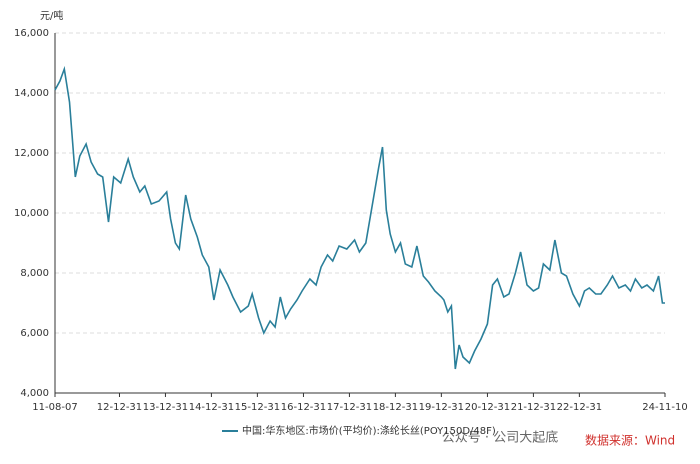 The image size is (700, 464). What do you see at coordinates (579, 407) in the screenshot?
I see `x-tick-label: 22-12-31` at bounding box center [579, 407].